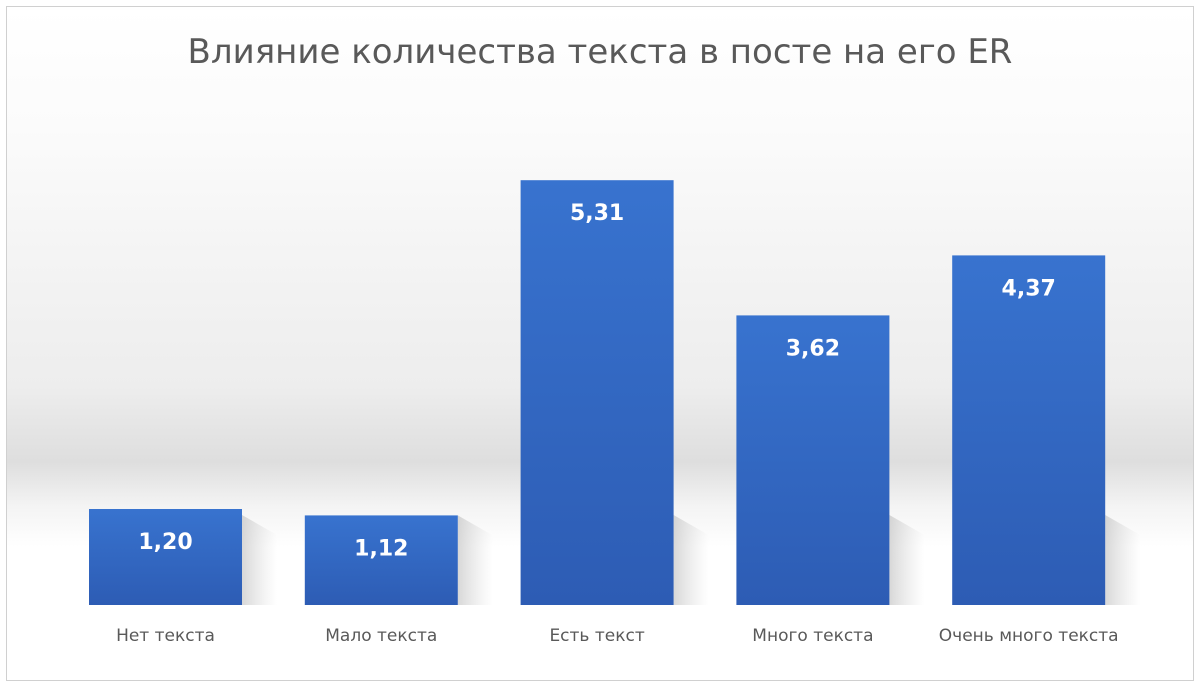  I want to click on x-tick-label: Нет текста, so click(165, 636).